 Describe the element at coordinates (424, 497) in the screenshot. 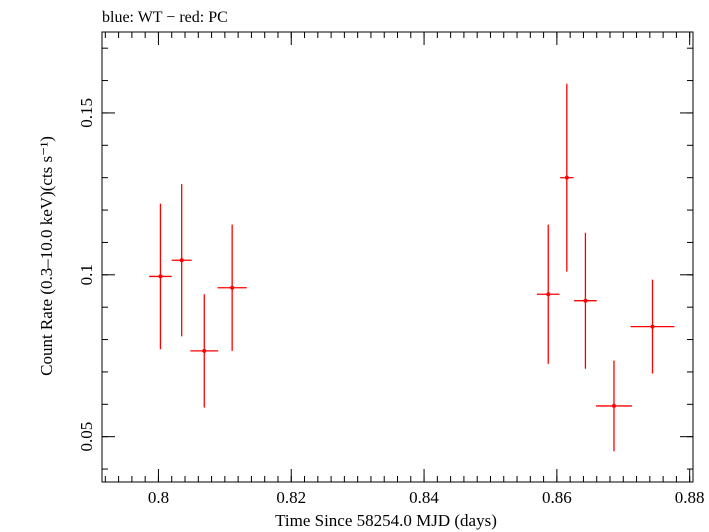

I see `x-tick-label: 0.84` at that location.